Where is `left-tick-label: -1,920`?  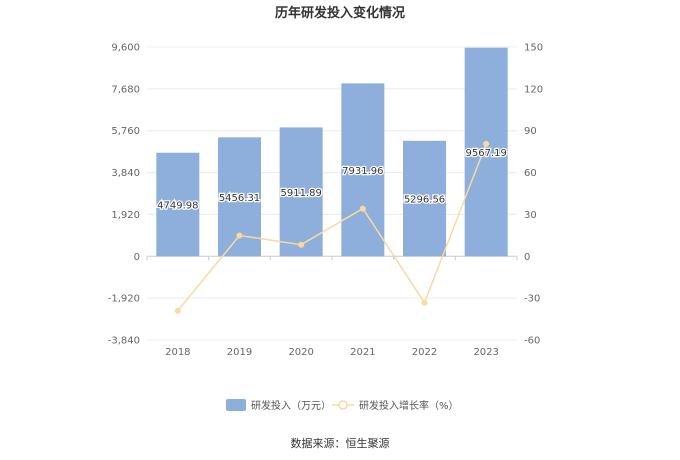 left-tick-label: -1,920 is located at coordinates (124, 299).